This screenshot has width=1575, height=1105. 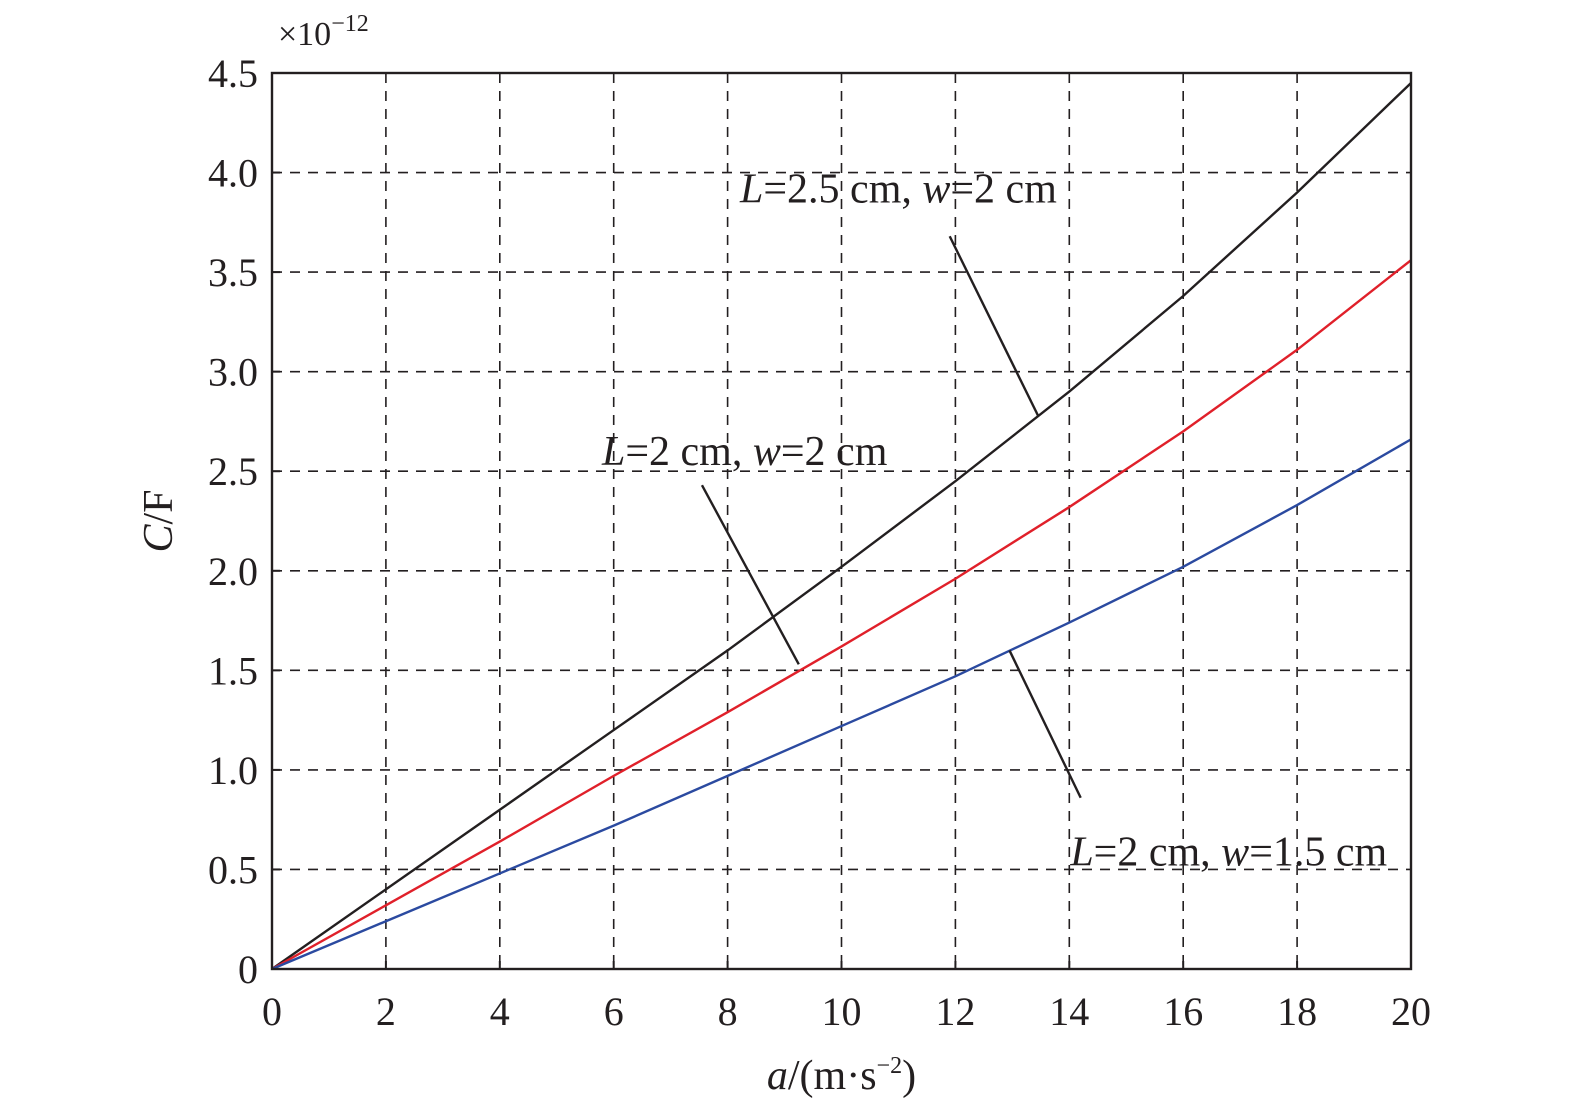 What do you see at coordinates (500, 1011) in the screenshot?
I see `x-tick-label: 4` at bounding box center [500, 1011].